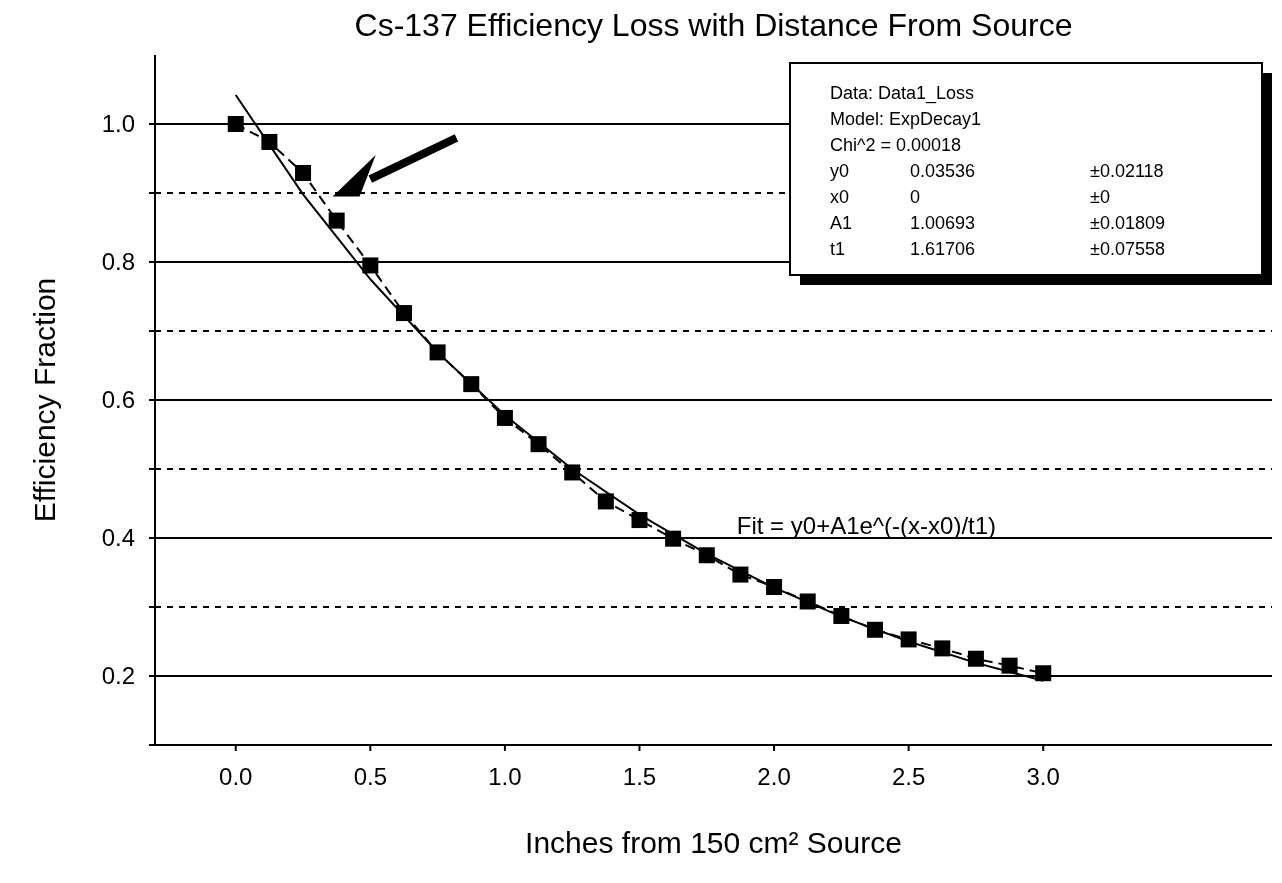 The width and height of the screenshot is (1282, 883). I want to click on x-tick-label: 1.0, so click(505, 776).